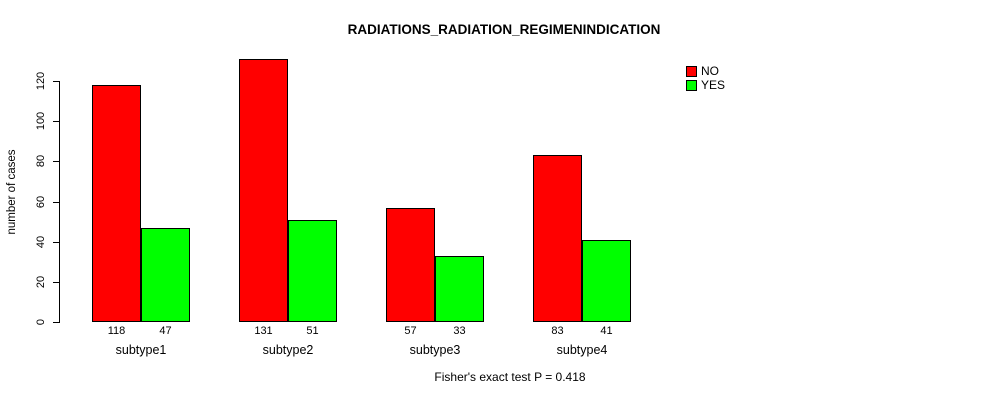 The image size is (990, 400). Describe the element at coordinates (691, 85) in the screenshot. I see `legend-swatch-yes` at that location.